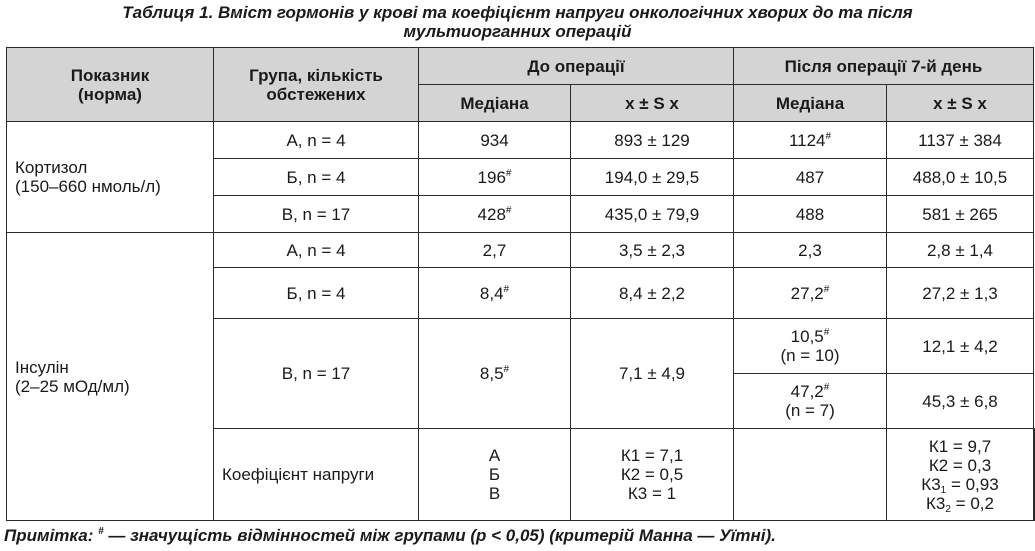 The width and height of the screenshot is (1035, 551). What do you see at coordinates (810, 140) in the screenshot?
I see `value-cell: 1124#` at bounding box center [810, 140].